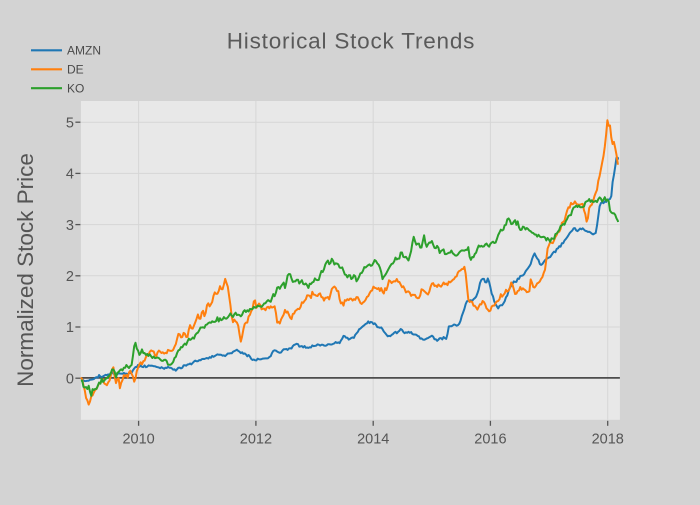 The image size is (700, 505). What do you see at coordinates (256, 440) in the screenshot?
I see `svg-text: 2012` at bounding box center [256, 440].